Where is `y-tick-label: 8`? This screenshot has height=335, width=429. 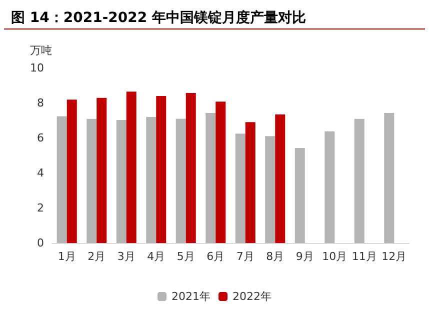 y-tick-label: 8 is located at coordinates (40, 103).